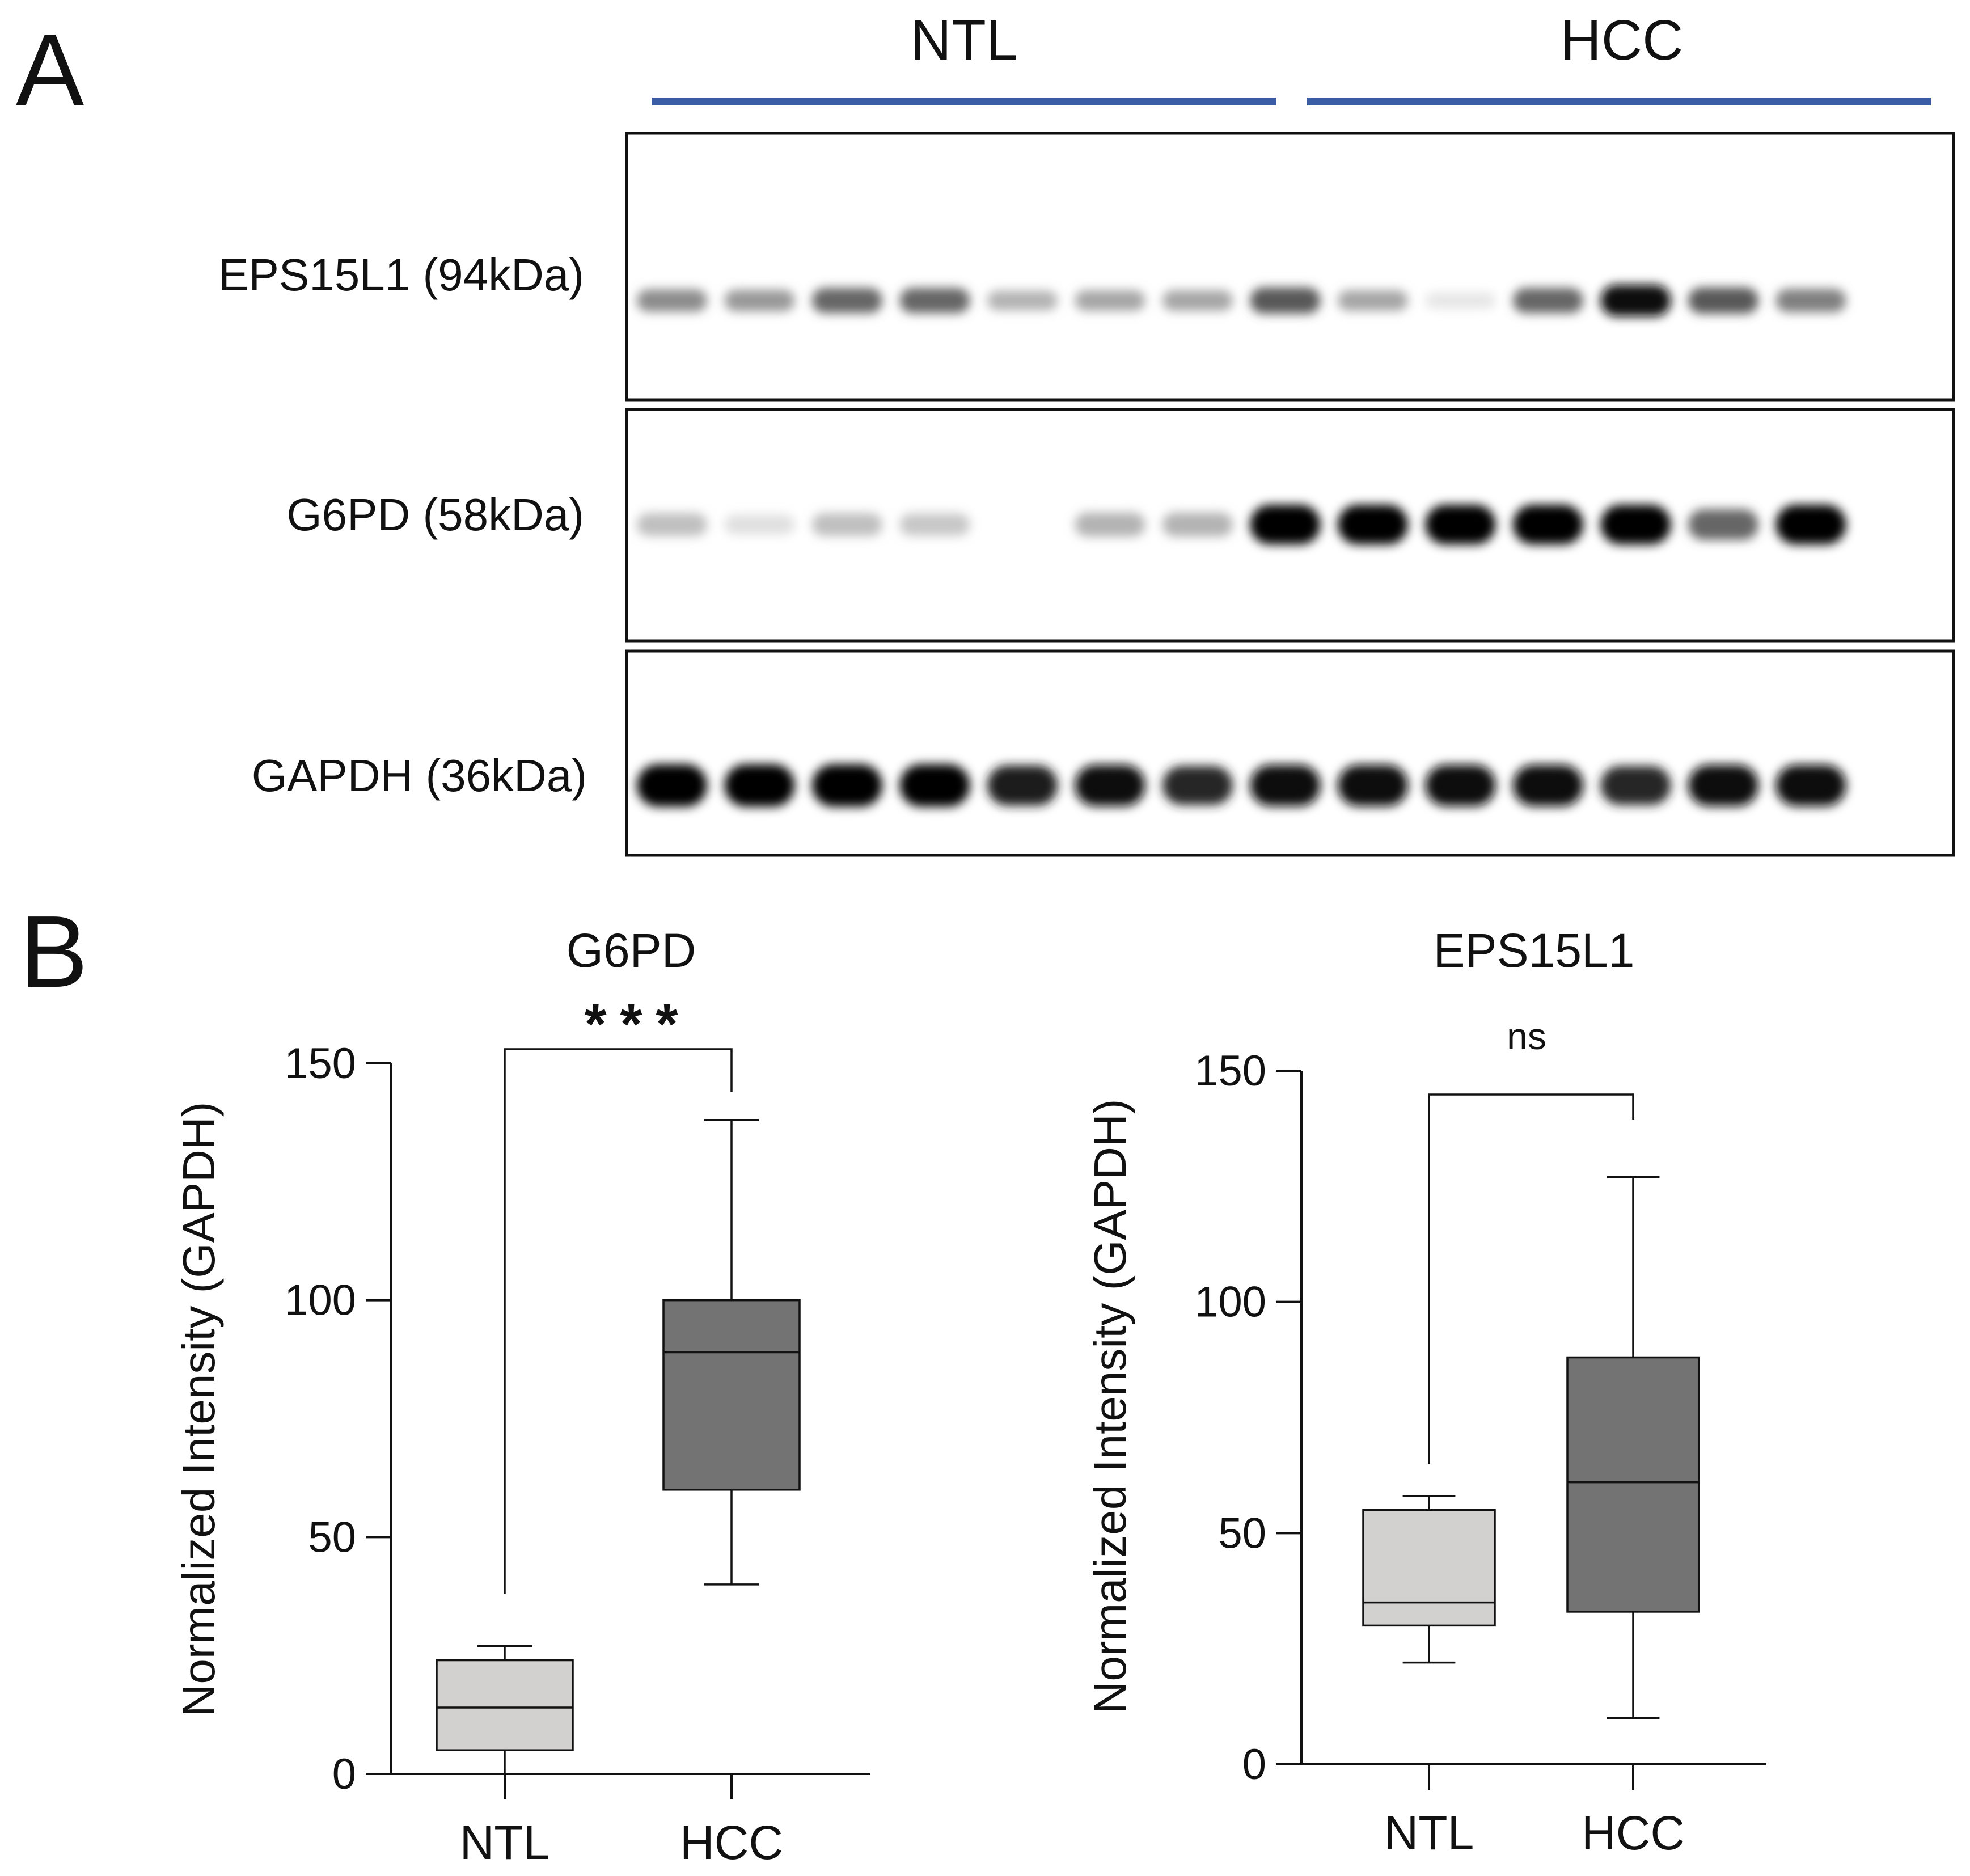 The height and width of the screenshot is (1876, 1970). I want to click on plot-area-eps15l1: 0 50 100 150 NTL HCC, so click(1480, 1453).